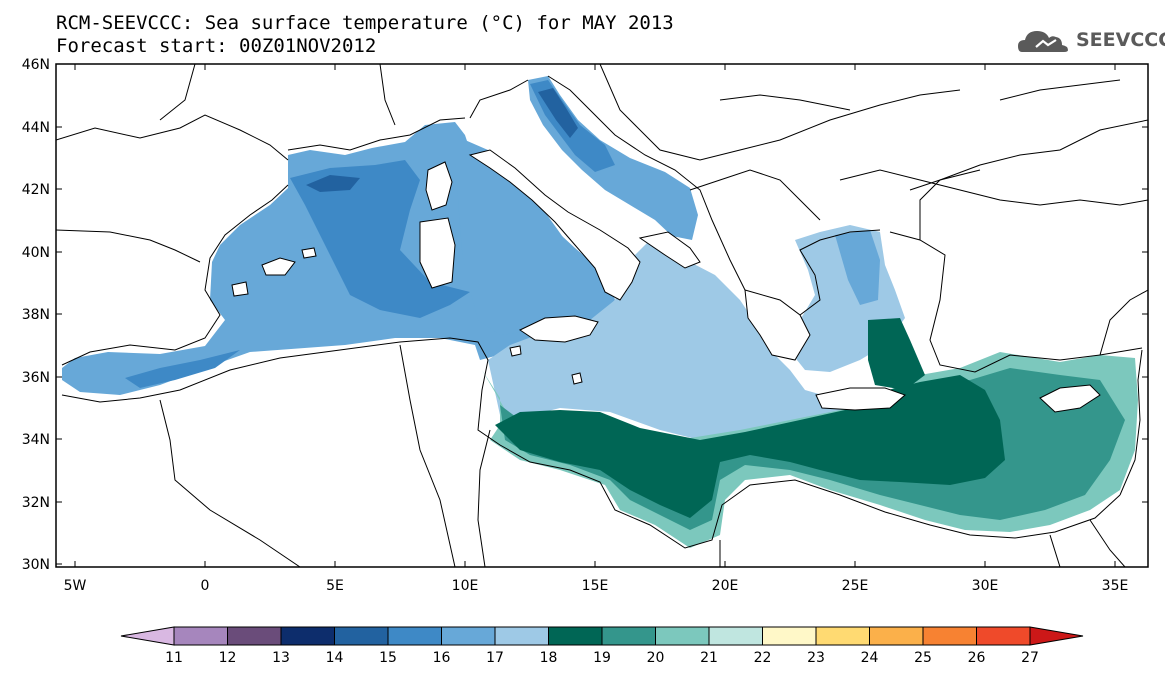 The width and height of the screenshot is (1165, 682). Describe the element at coordinates (216, 46) in the screenshot. I see `forecast-start-label: Forecast start: 00Z01NOV2012` at that location.